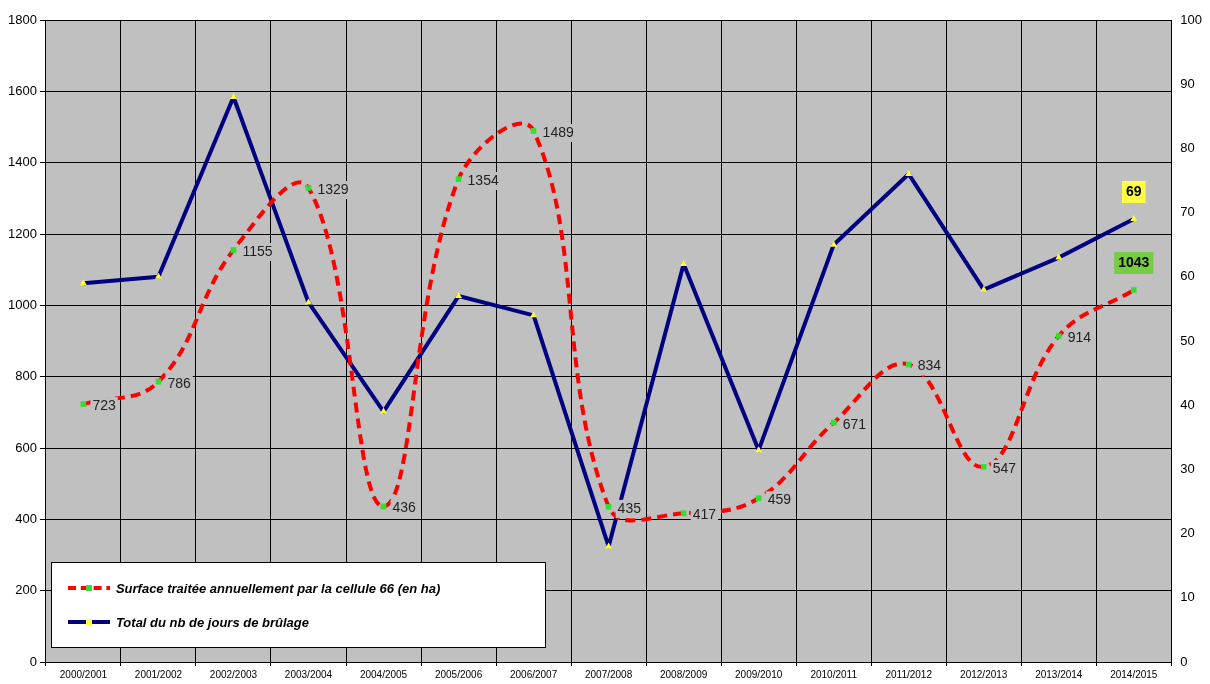 The width and height of the screenshot is (1210, 684). I want to click on data-label: 1155, so click(257, 250).